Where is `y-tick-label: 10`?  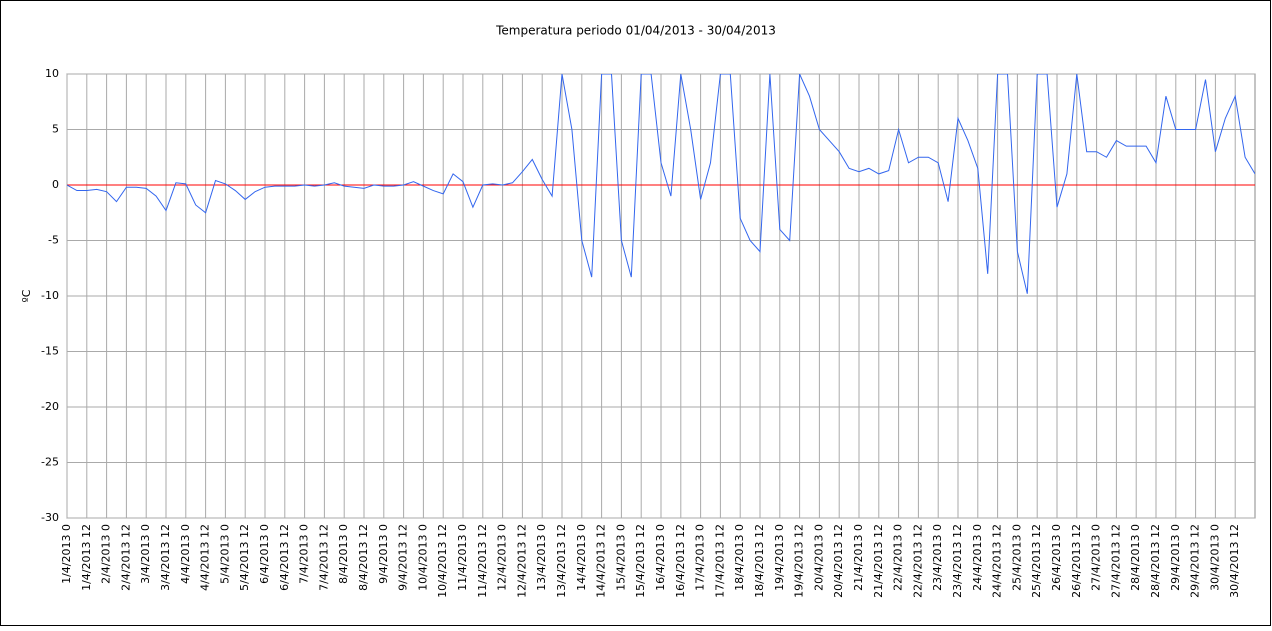
y-tick-label: 10 is located at coordinates (52, 73).